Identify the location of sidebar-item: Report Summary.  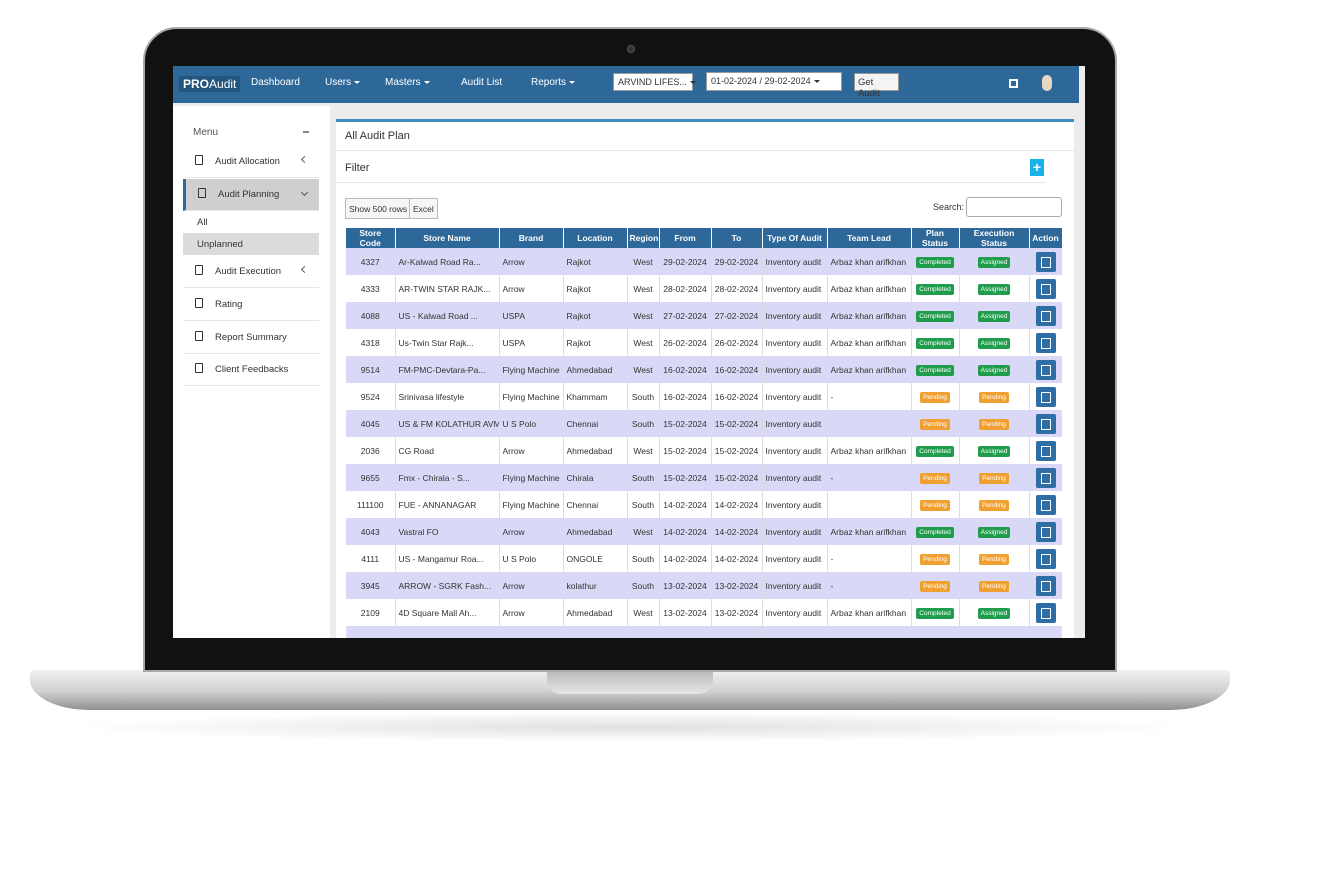
(251, 338).